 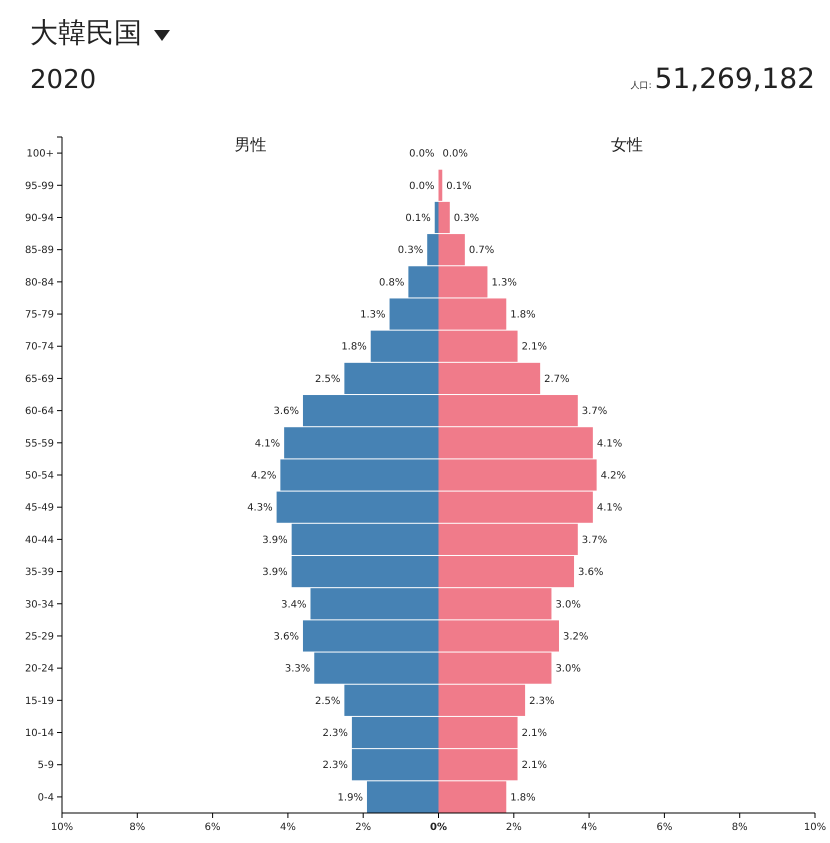 What do you see at coordinates (438, 827) in the screenshot?
I see `x-tick-label: 0%` at bounding box center [438, 827].